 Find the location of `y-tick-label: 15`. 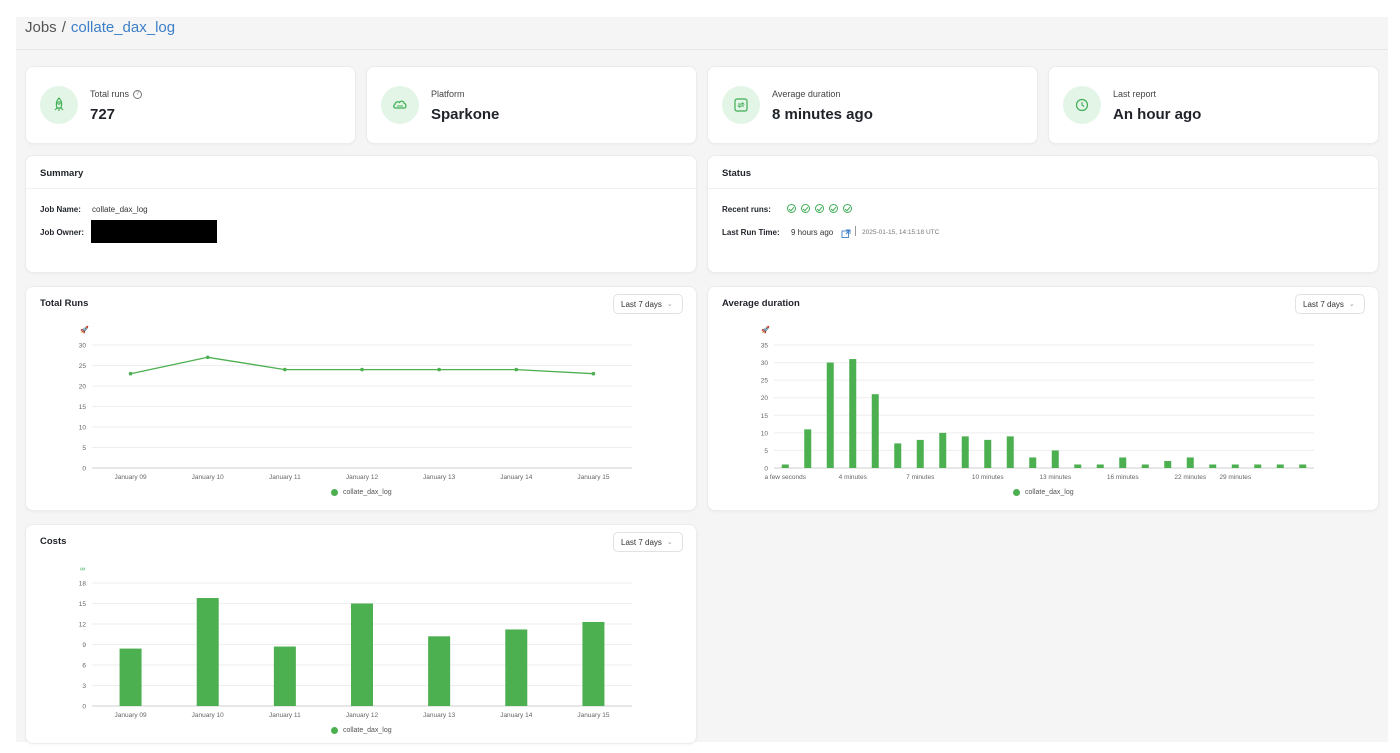

y-tick-label: 15 is located at coordinates (83, 604).